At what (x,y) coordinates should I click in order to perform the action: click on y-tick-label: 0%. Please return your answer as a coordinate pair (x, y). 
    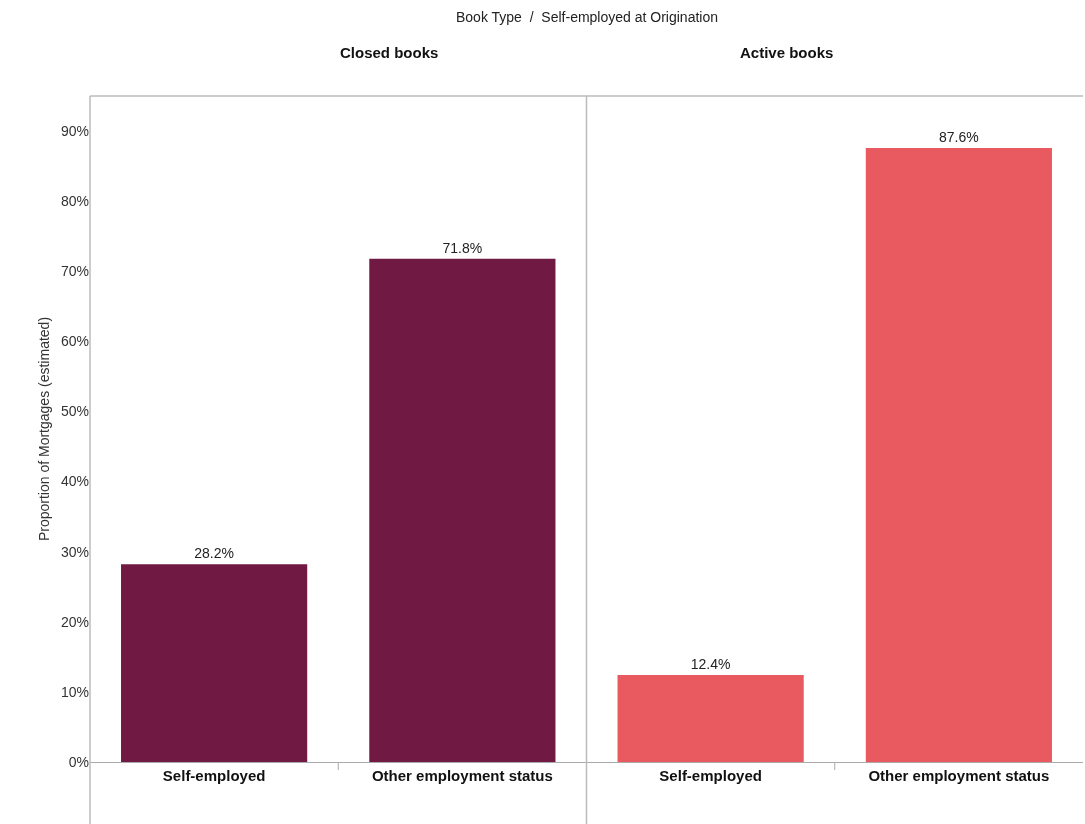
    Looking at the image, I should click on (78, 761).